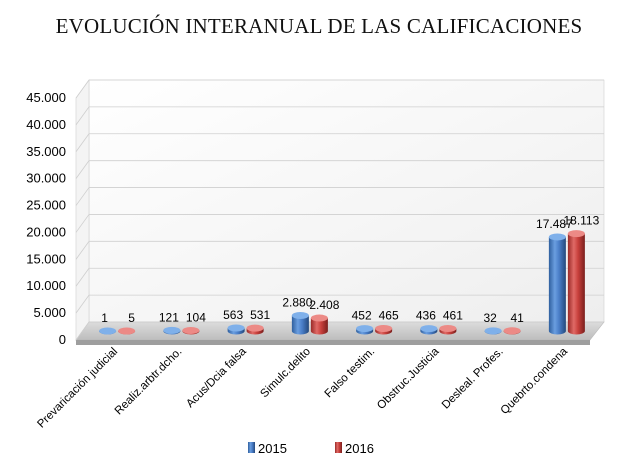 This screenshot has width=638, height=472. Describe the element at coordinates (233, 315) in the screenshot. I see `data-label-2015: 563` at that location.